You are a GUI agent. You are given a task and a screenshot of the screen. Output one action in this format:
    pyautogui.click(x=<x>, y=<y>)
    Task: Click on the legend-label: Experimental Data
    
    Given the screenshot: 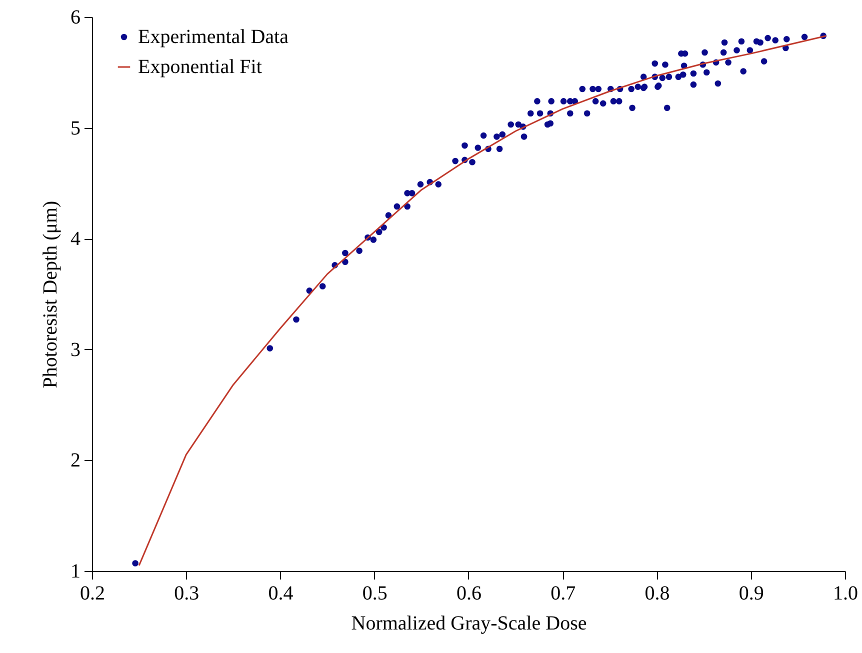 What is the action you would take?
    pyautogui.click(x=213, y=37)
    